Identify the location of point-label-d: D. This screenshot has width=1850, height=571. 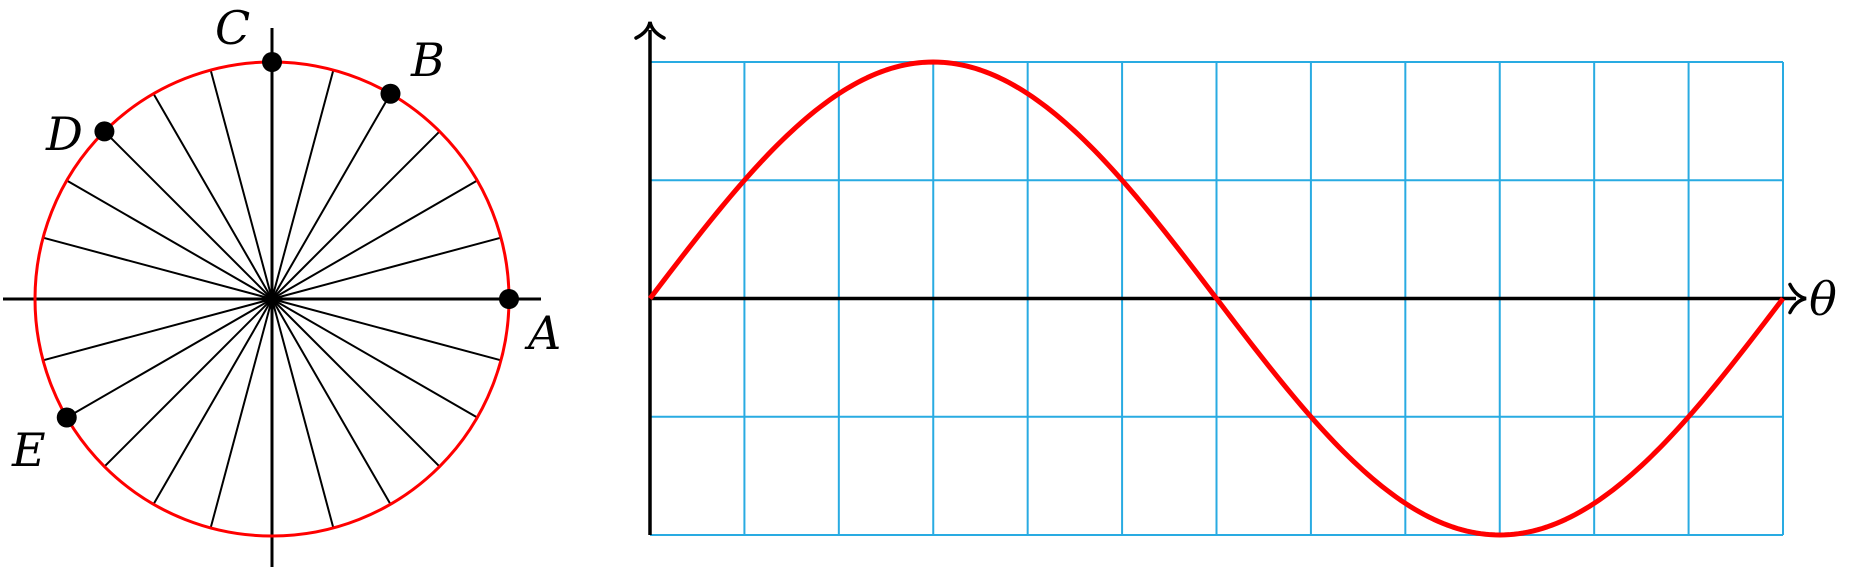
(64, 134).